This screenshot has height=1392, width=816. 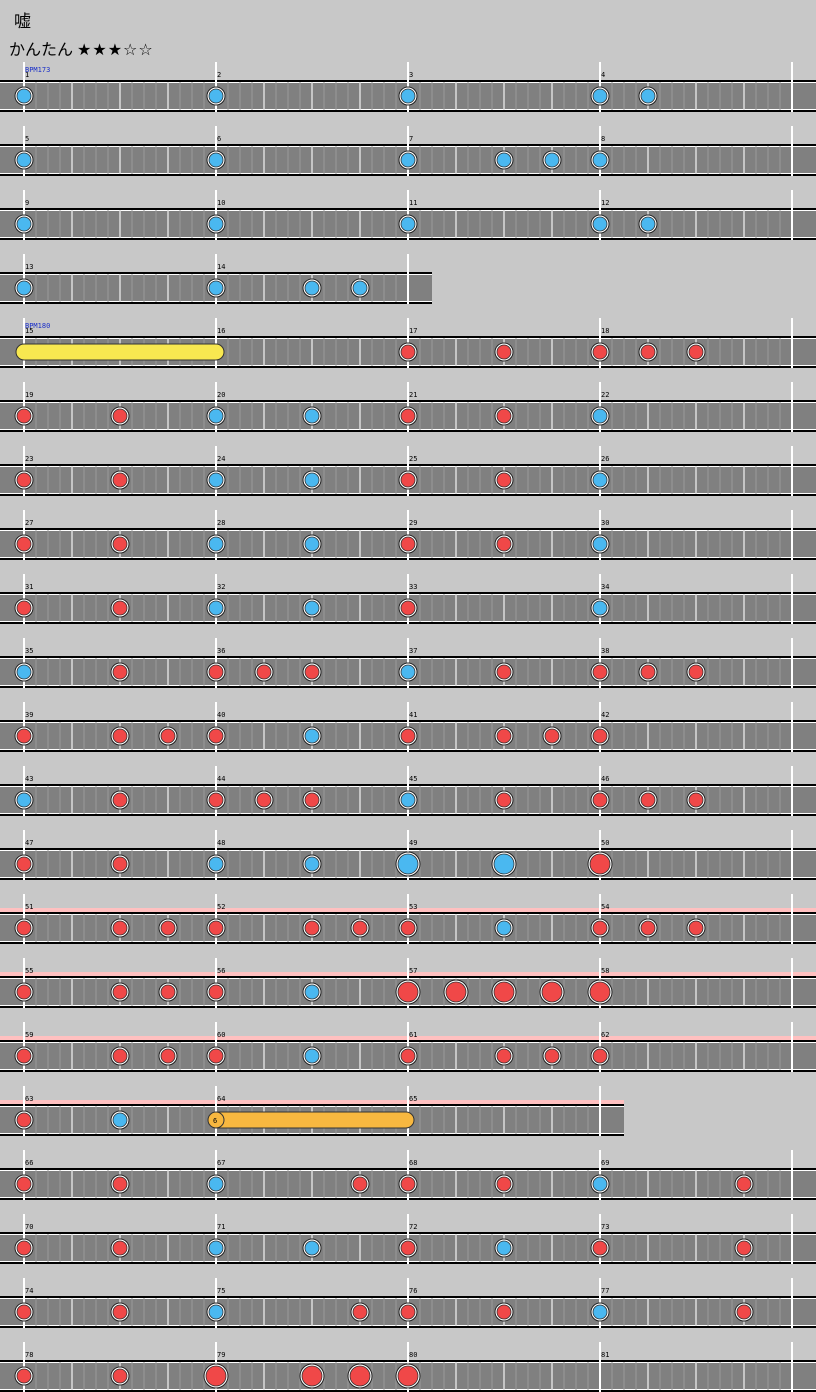 What do you see at coordinates (413, 523) in the screenshot?
I see `measure-number: 29` at bounding box center [413, 523].